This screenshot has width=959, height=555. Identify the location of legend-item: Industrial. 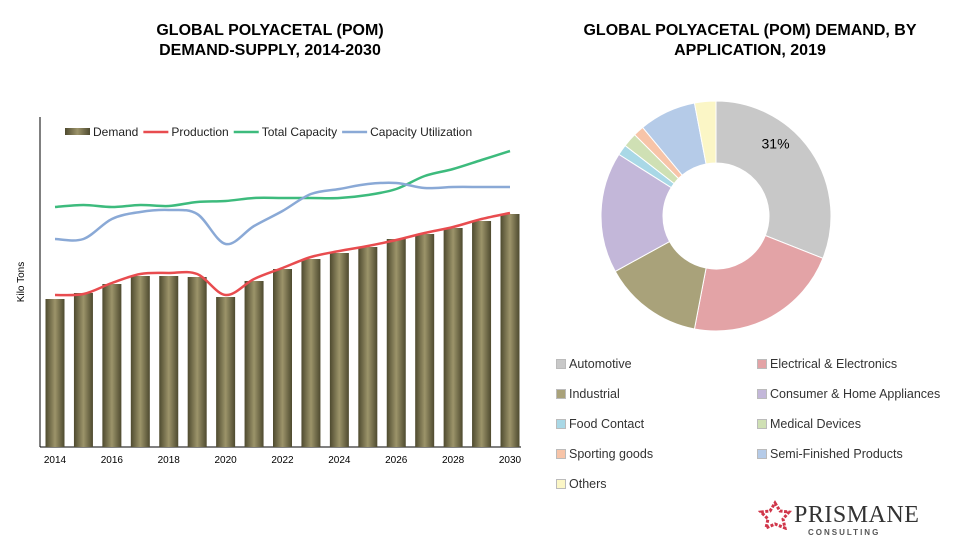
(588, 394).